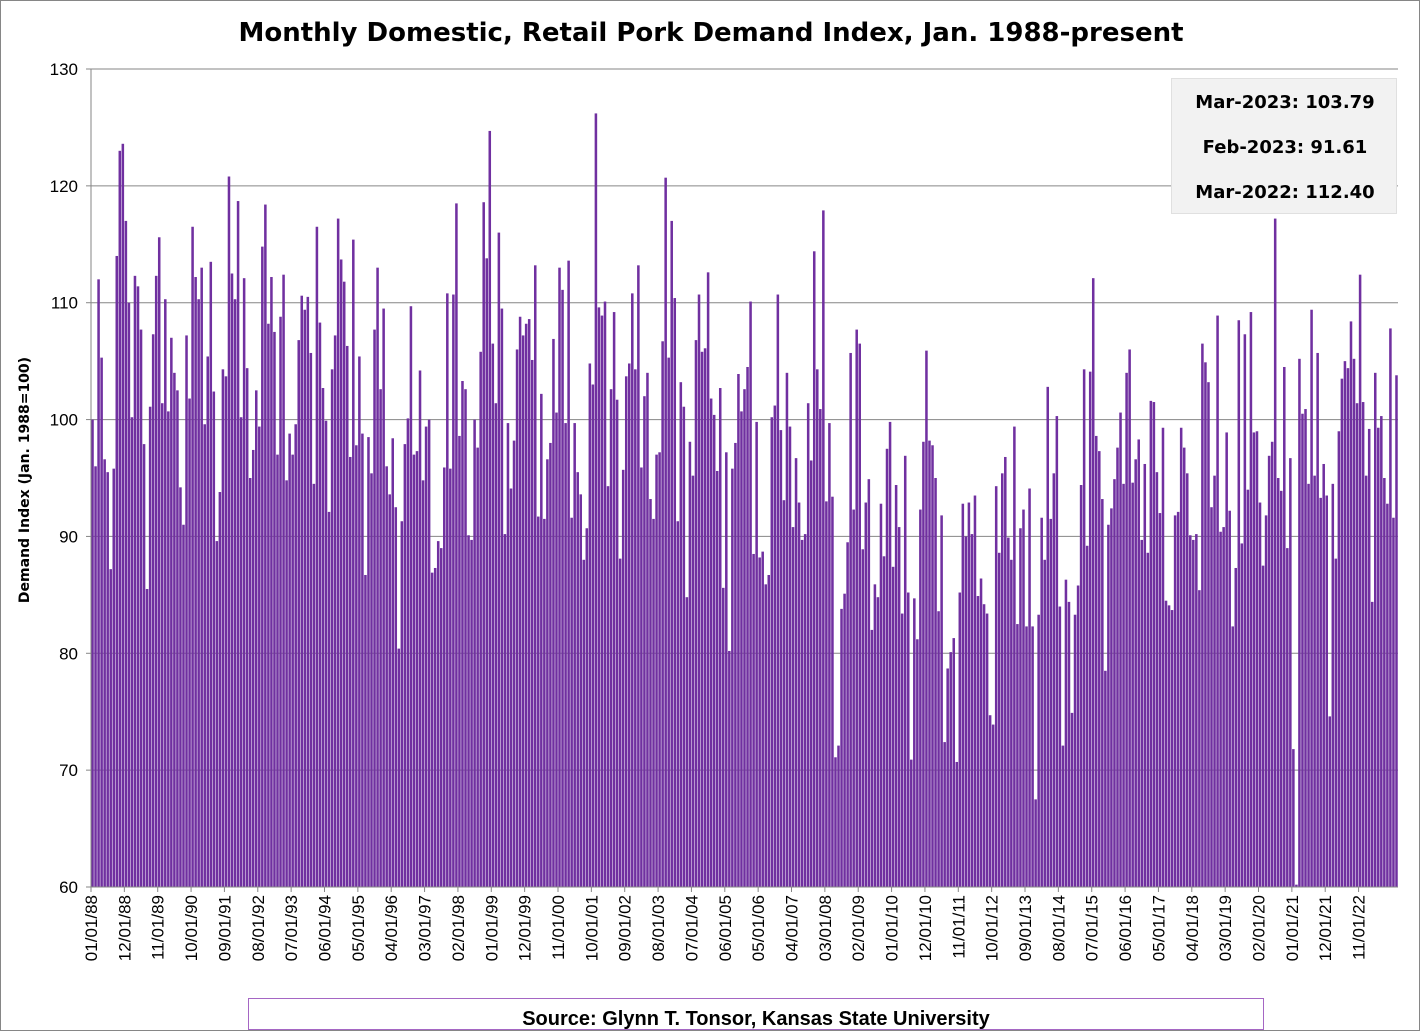 The width and height of the screenshot is (1422, 1033). I want to click on x-tick-label: 05/01/17, so click(1158, 928).